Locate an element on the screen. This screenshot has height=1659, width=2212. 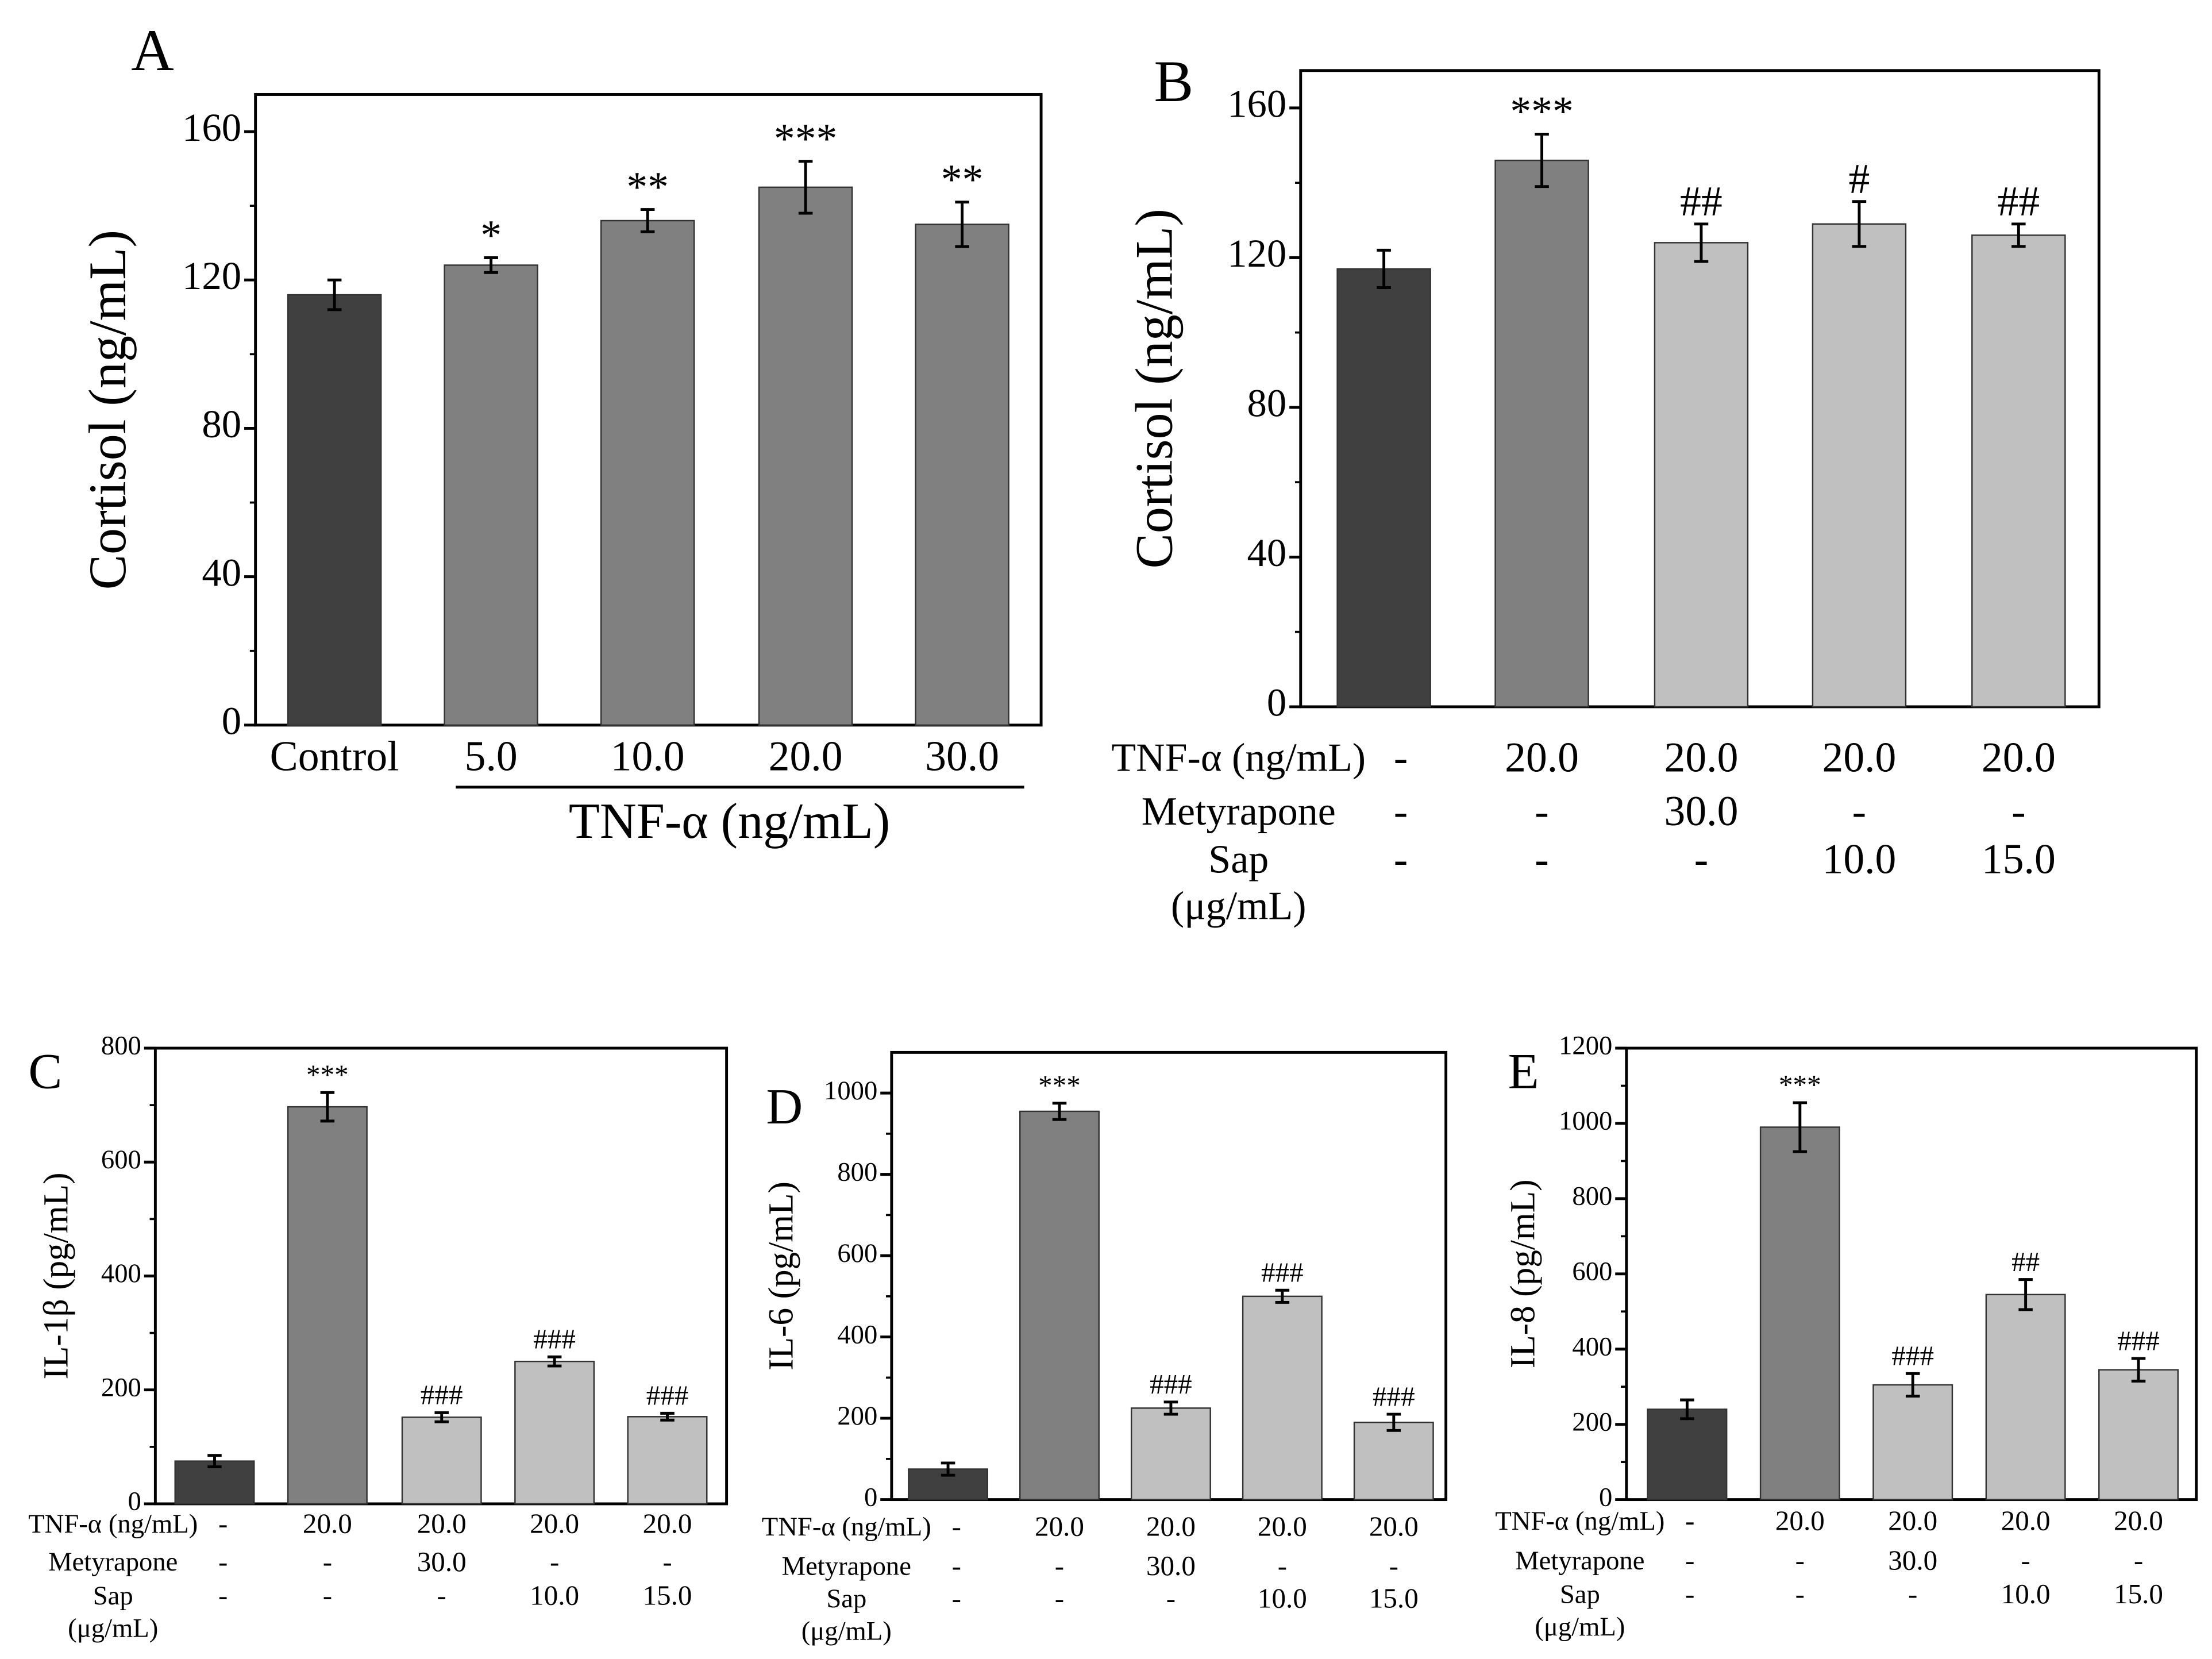
row-label-unit: (μg/mL) is located at coordinates (1239, 906).